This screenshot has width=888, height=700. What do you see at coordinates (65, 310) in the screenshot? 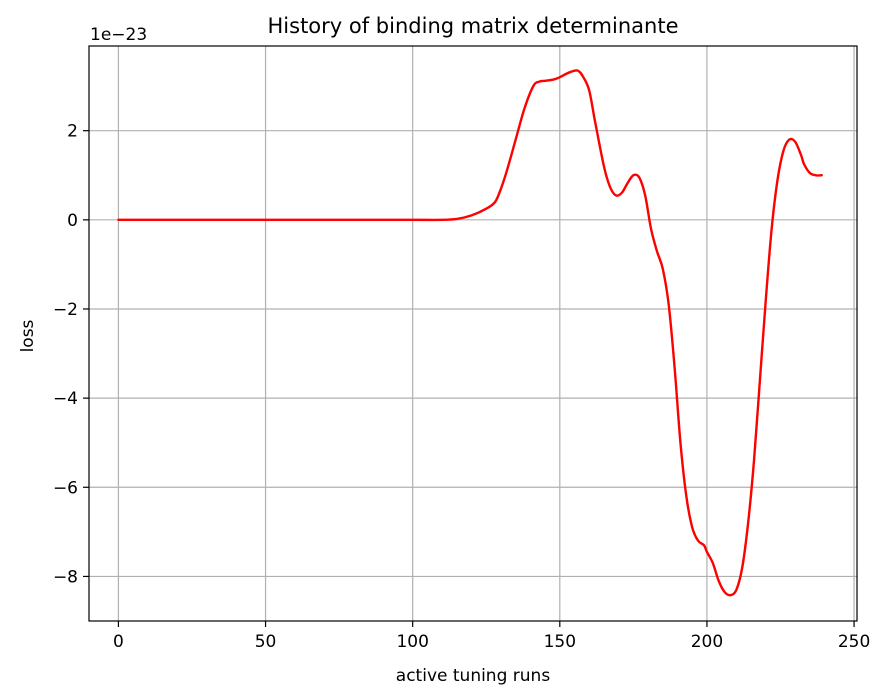
I see `y-tick-label: −2` at bounding box center [65, 310].